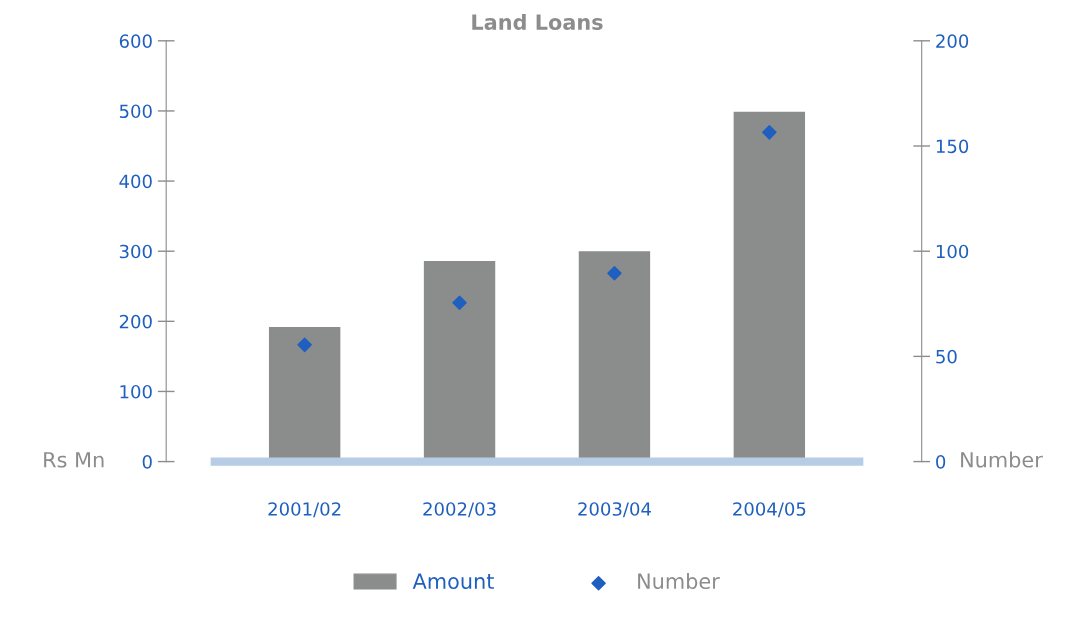 This screenshot has height=628, width=1074. I want to click on y2-tick-label: 100, so click(952, 251).